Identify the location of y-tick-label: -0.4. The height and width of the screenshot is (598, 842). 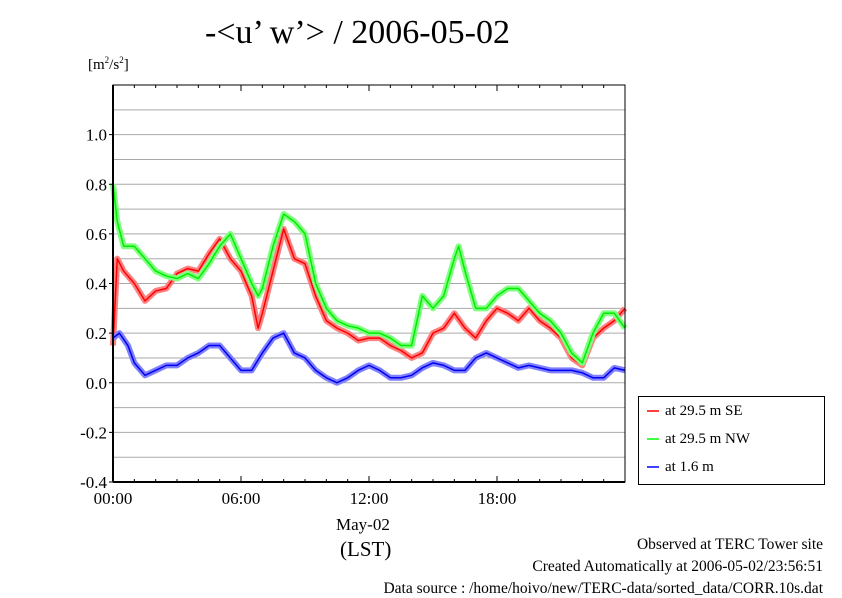
(93, 482).